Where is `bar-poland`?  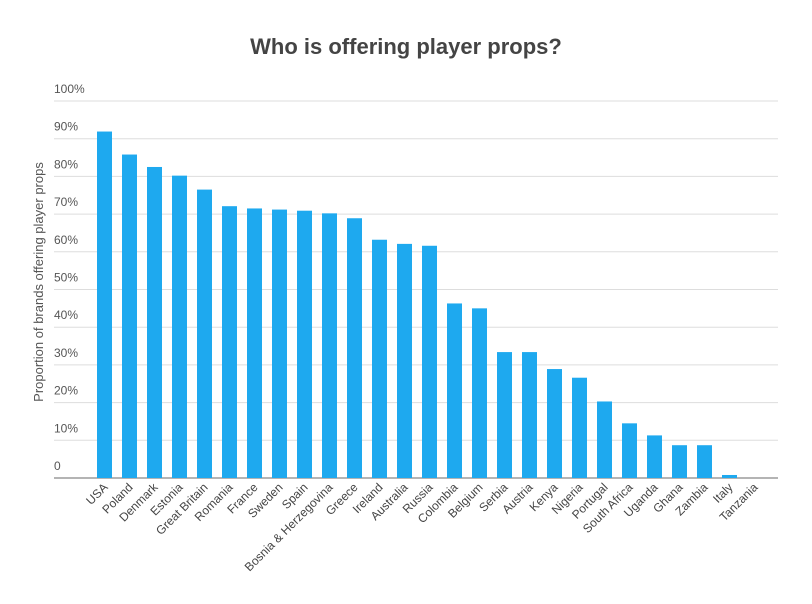 bar-poland is located at coordinates (129, 316).